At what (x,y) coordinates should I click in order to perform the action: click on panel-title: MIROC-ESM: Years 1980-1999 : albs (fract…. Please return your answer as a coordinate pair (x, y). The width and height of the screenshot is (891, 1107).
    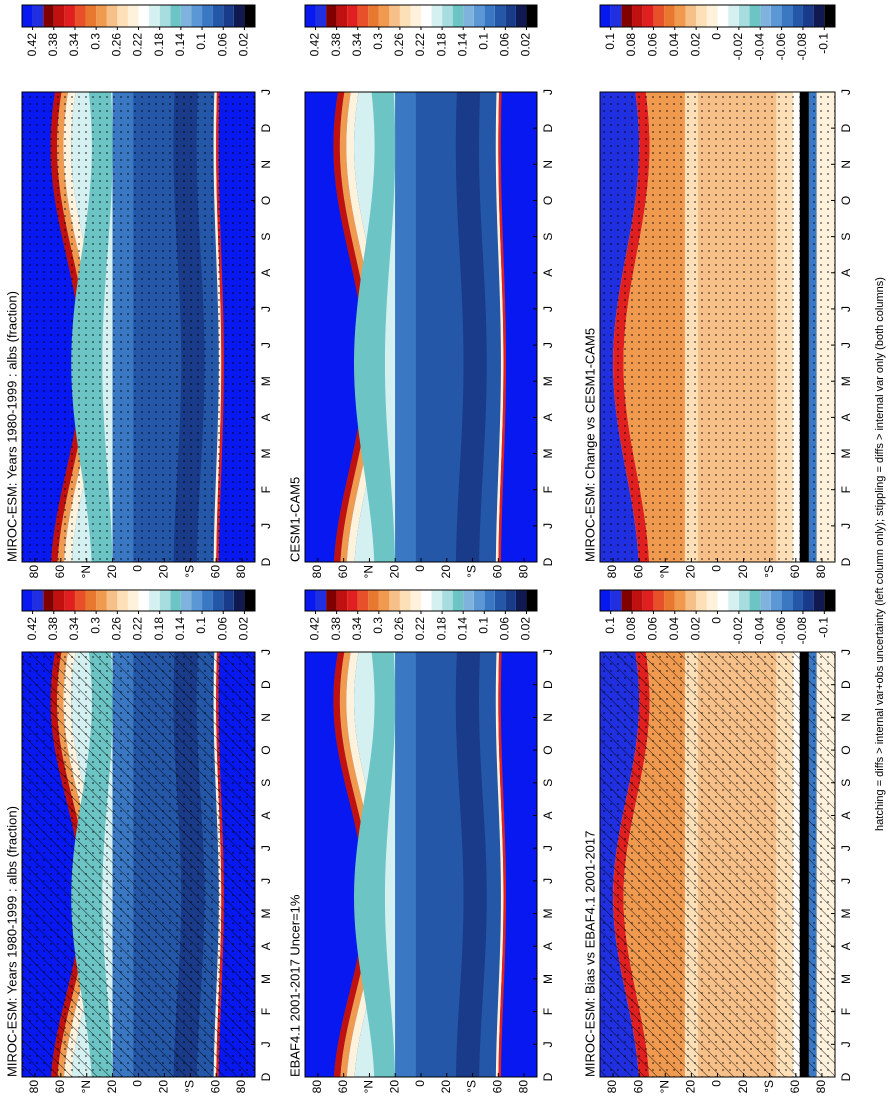
    Looking at the image, I should click on (11, 941).